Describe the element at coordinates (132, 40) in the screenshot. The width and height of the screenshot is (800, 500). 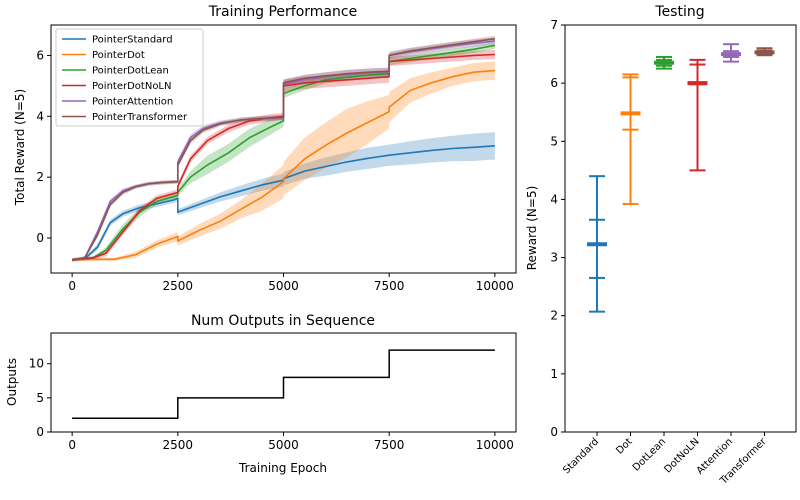
I see `legend-label: PointerStandard` at that location.